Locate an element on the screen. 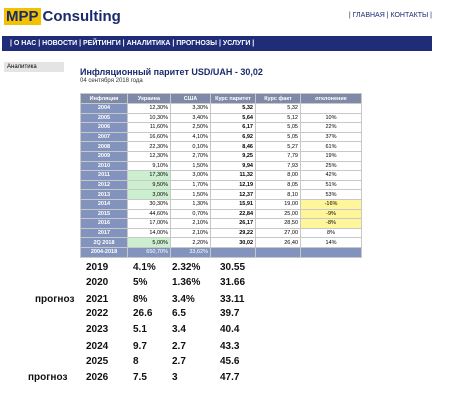 Image resolution: width=470 pixels, height=406 pixels. table-cell: 10% is located at coordinates (331, 118).